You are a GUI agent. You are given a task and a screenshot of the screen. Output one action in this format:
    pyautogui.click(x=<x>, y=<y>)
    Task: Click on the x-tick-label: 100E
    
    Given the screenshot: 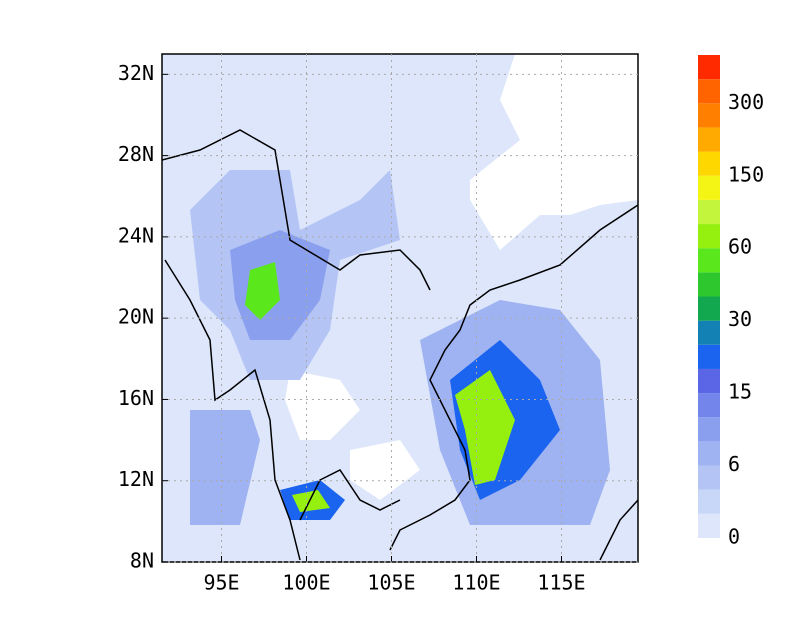 What is the action you would take?
    pyautogui.click(x=306, y=583)
    